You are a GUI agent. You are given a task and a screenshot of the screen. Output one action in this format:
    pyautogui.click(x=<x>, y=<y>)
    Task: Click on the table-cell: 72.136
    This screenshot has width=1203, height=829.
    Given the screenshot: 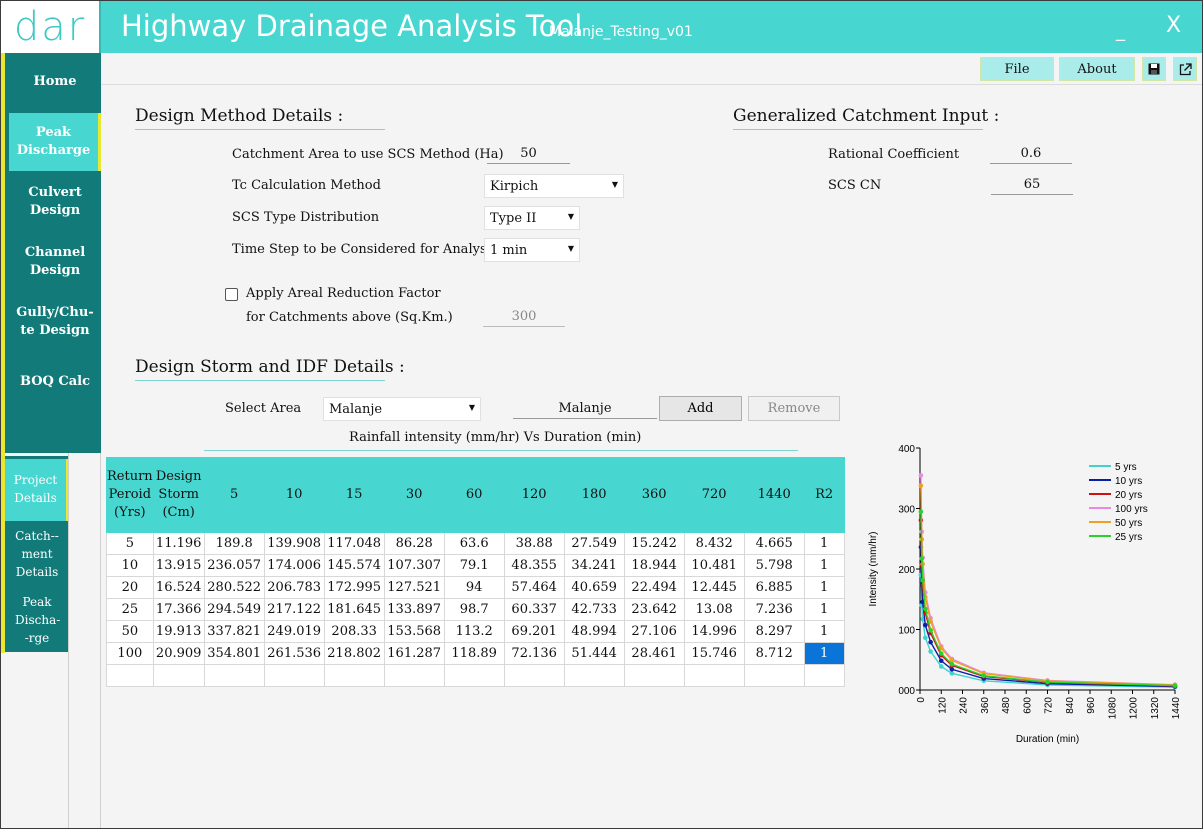 What is the action you would take?
    pyautogui.click(x=534, y=653)
    